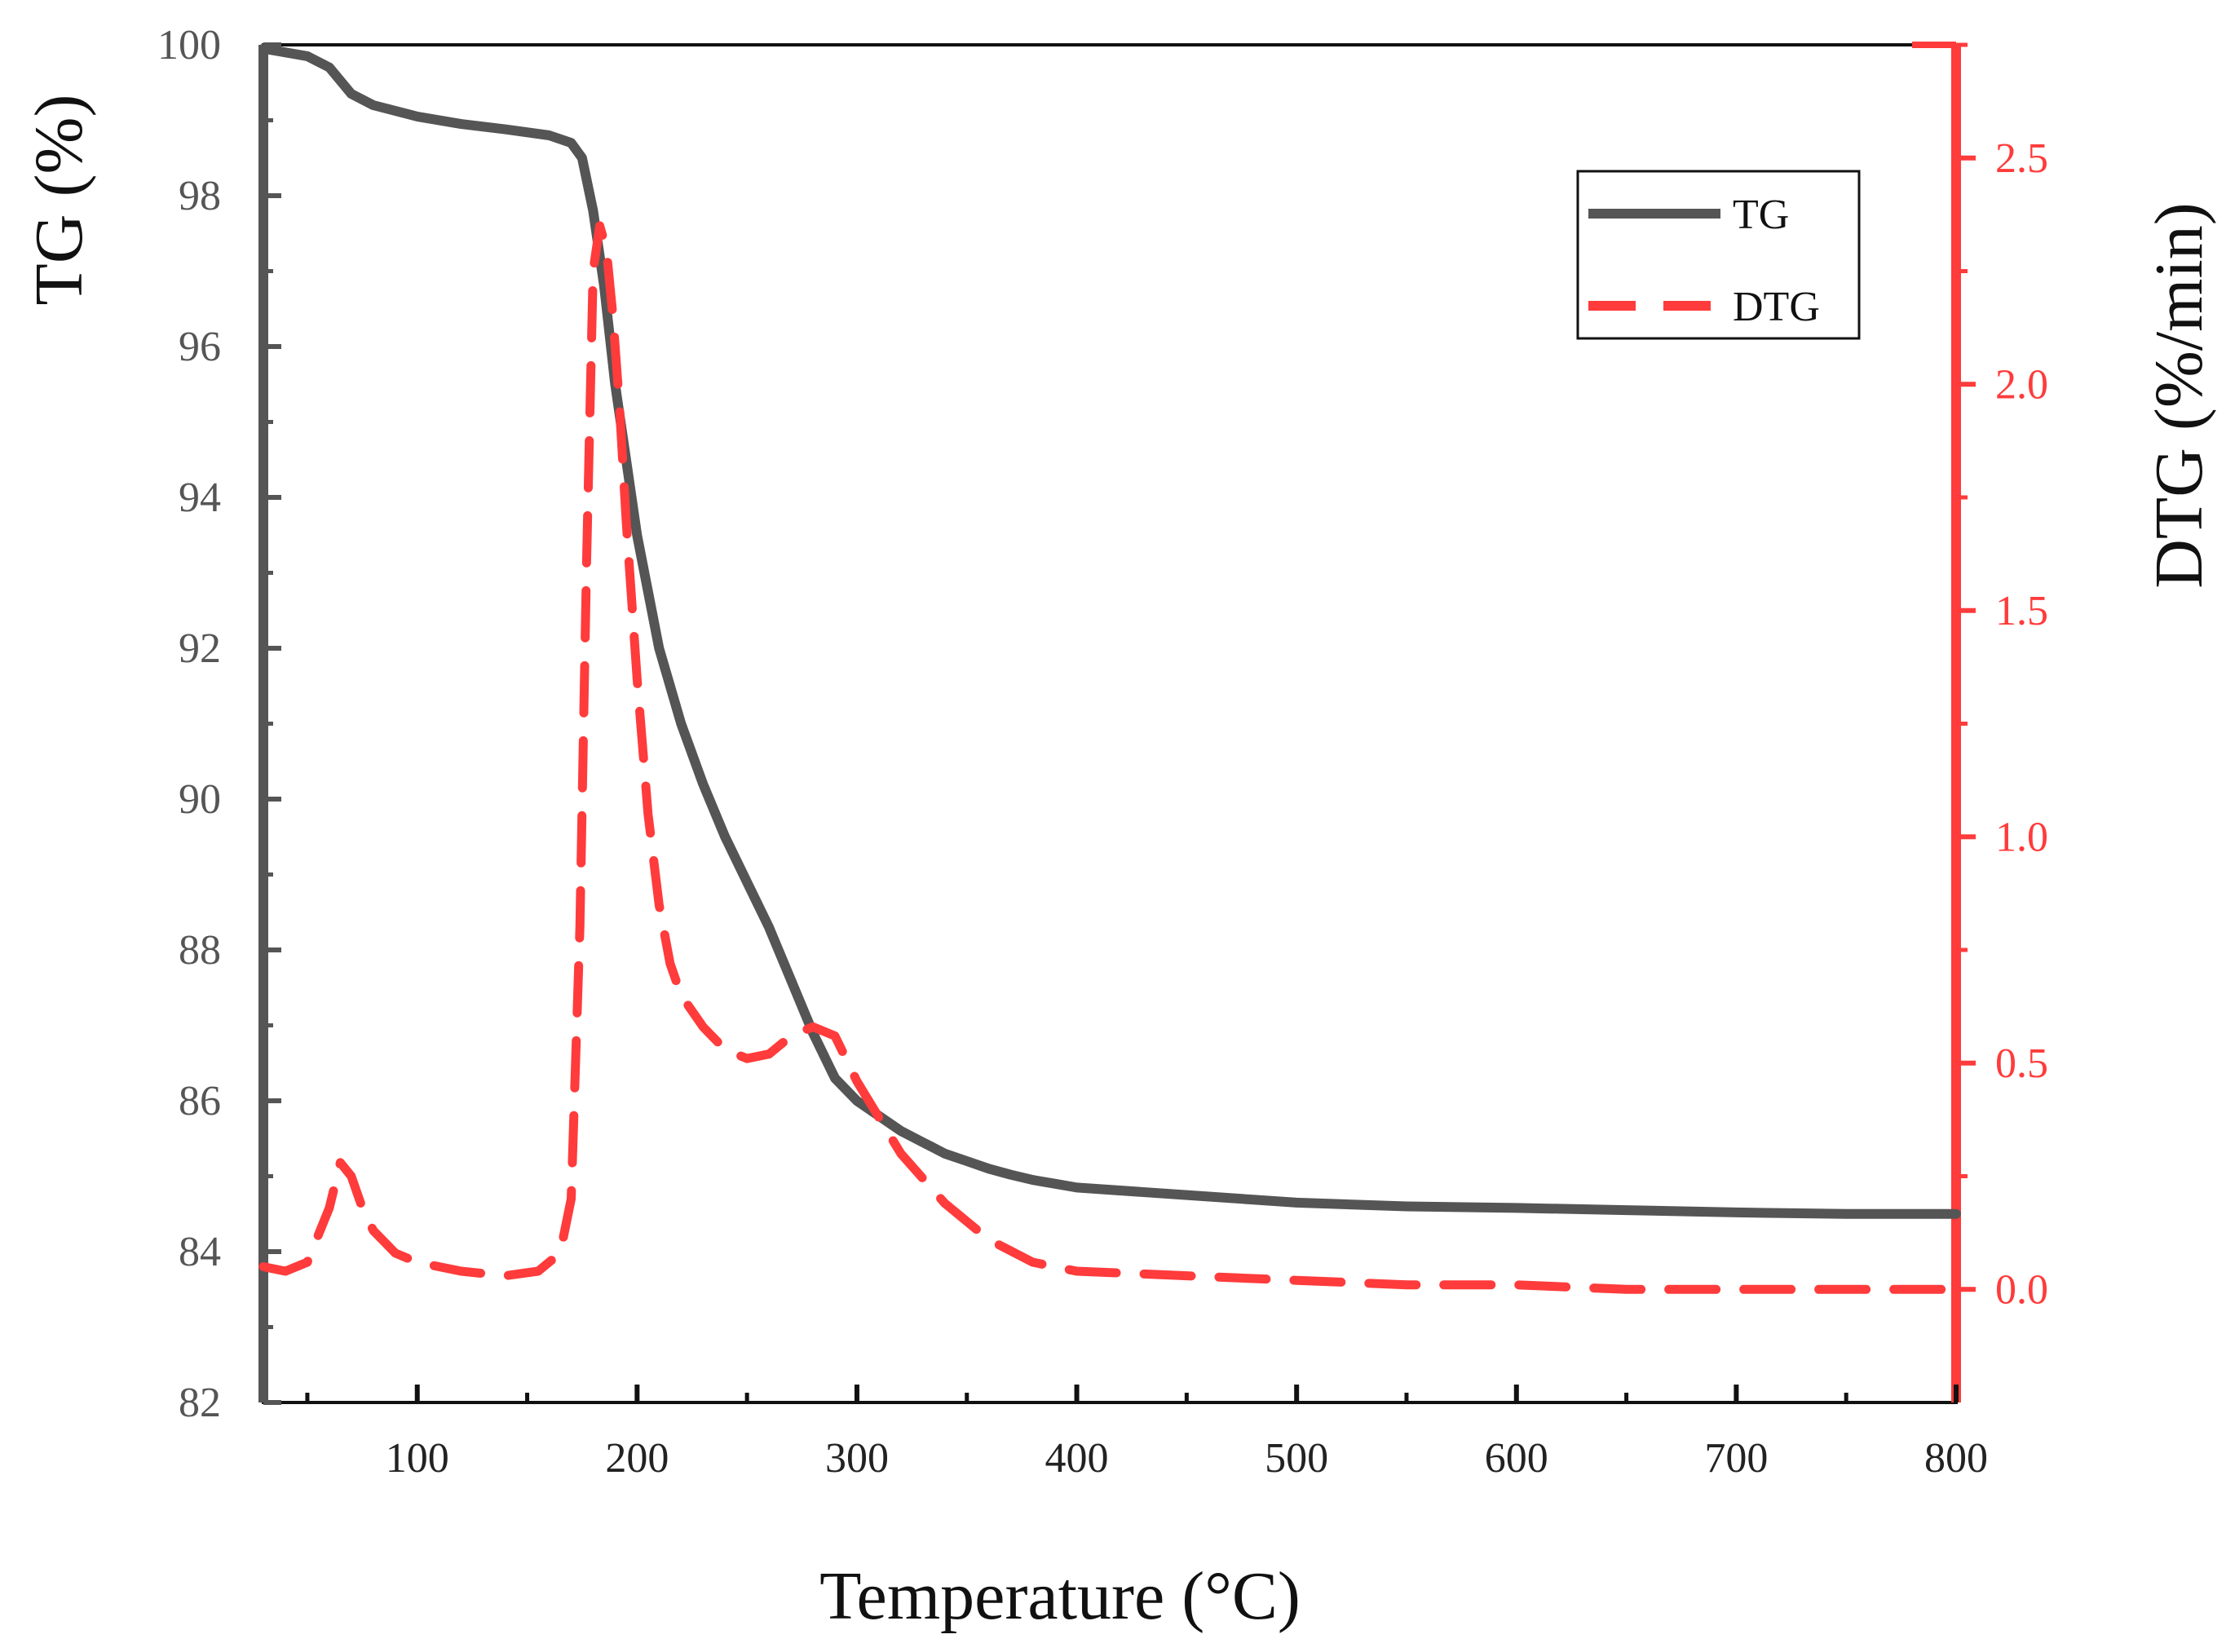 This screenshot has width=2226, height=1652. What do you see at coordinates (2021, 1063) in the screenshot?
I see `y-right-tick-label: 0.5` at bounding box center [2021, 1063].